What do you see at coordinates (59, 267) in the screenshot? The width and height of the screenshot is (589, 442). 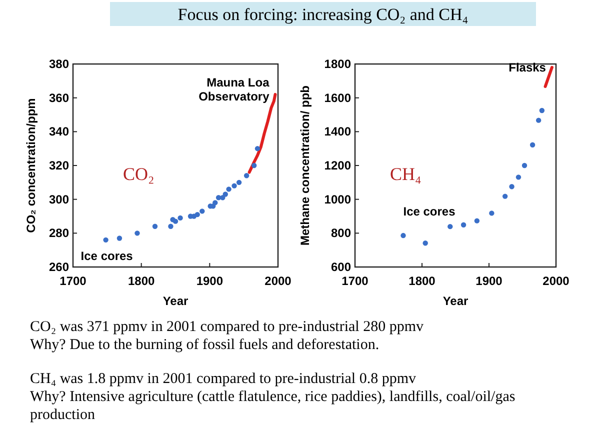 I see `y-tick-label: 260` at bounding box center [59, 267].